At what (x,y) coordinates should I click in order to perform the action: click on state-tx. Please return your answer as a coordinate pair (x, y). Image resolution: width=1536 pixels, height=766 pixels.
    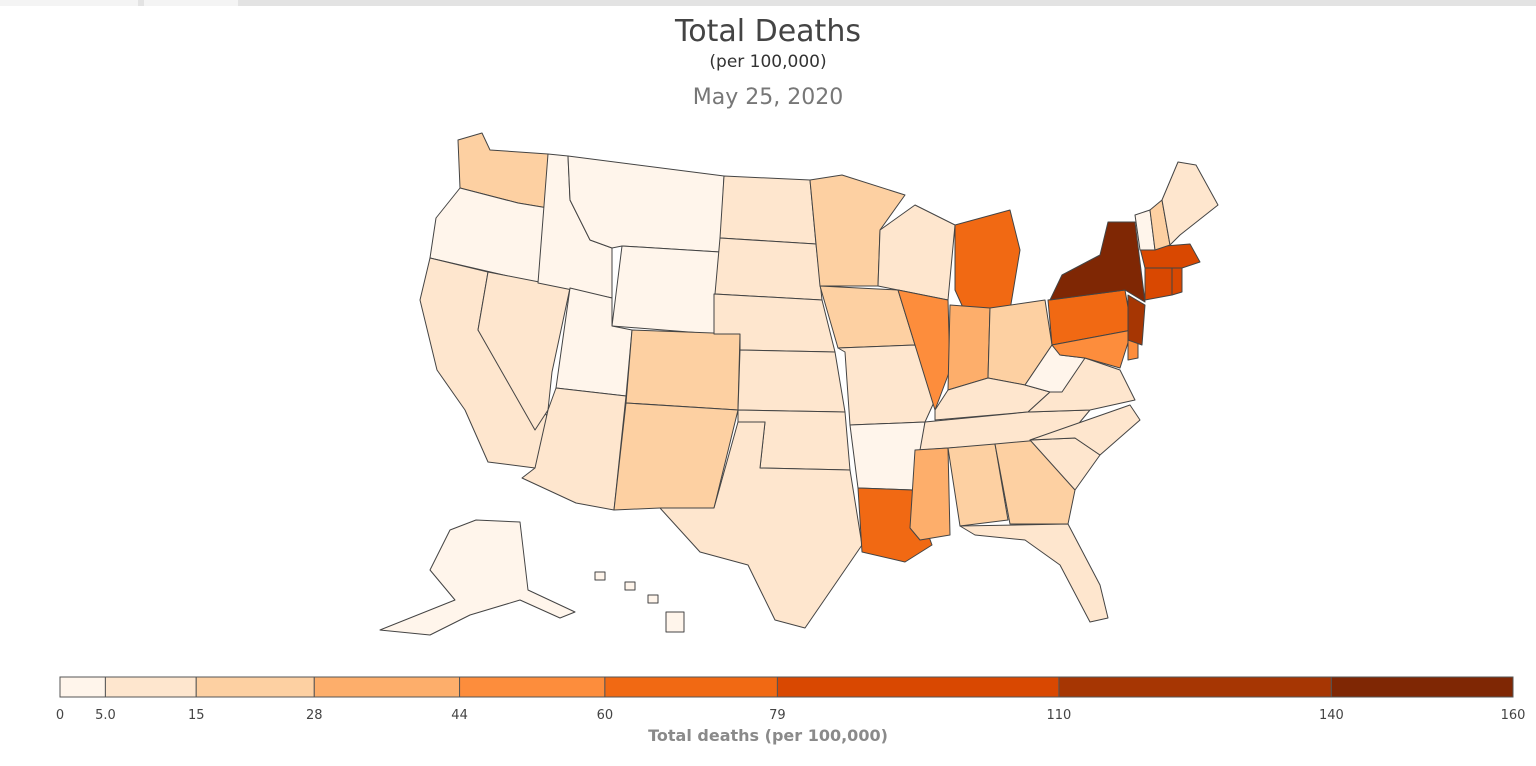
    Looking at the image, I should click on (761, 525).